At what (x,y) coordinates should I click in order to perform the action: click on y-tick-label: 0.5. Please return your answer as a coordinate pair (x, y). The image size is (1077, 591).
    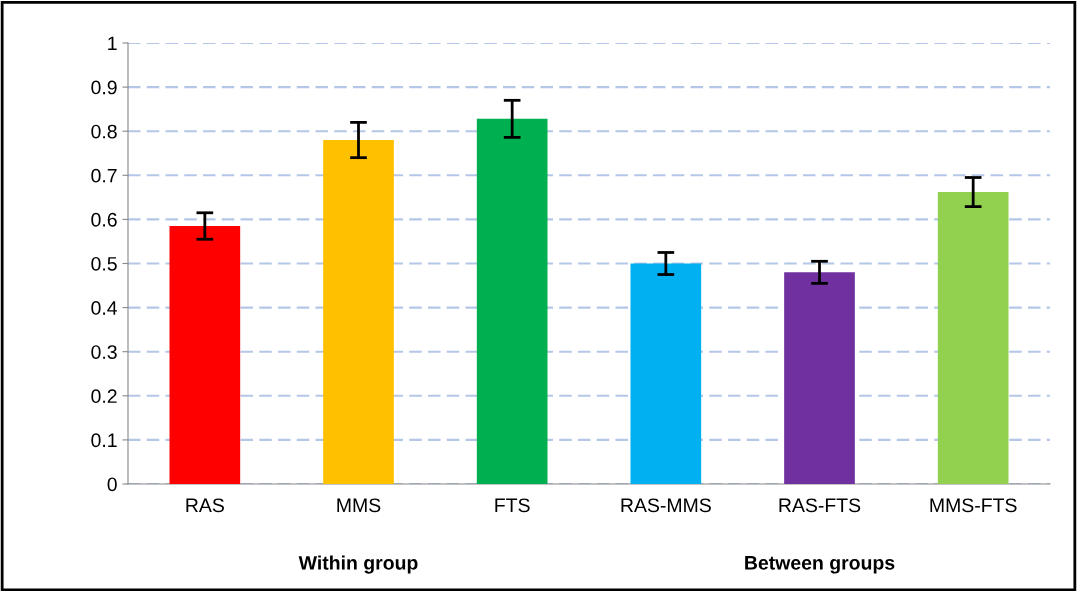
    Looking at the image, I should click on (104, 263).